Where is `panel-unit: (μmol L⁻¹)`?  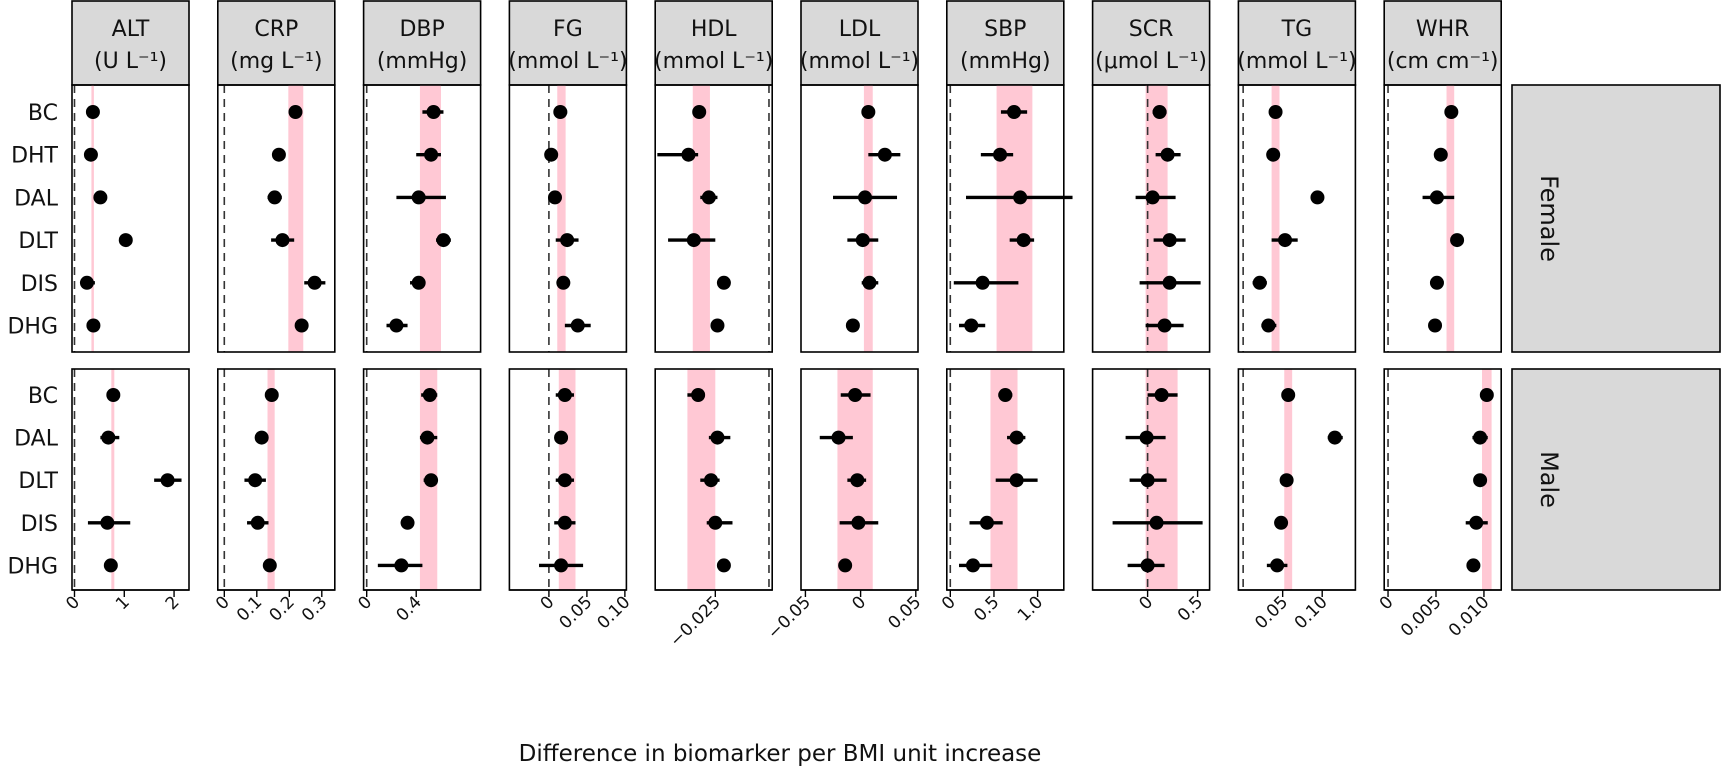
panel-unit: (μmol L⁻¹) is located at coordinates (1151, 61).